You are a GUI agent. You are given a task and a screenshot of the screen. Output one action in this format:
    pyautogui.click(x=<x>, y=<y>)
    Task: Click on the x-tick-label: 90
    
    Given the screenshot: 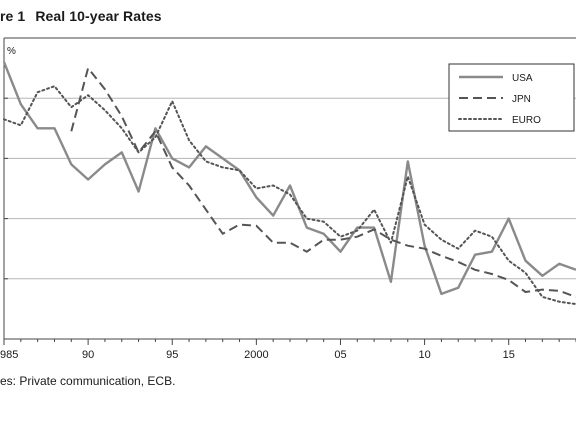 What is the action you would take?
    pyautogui.click(x=88, y=355)
    